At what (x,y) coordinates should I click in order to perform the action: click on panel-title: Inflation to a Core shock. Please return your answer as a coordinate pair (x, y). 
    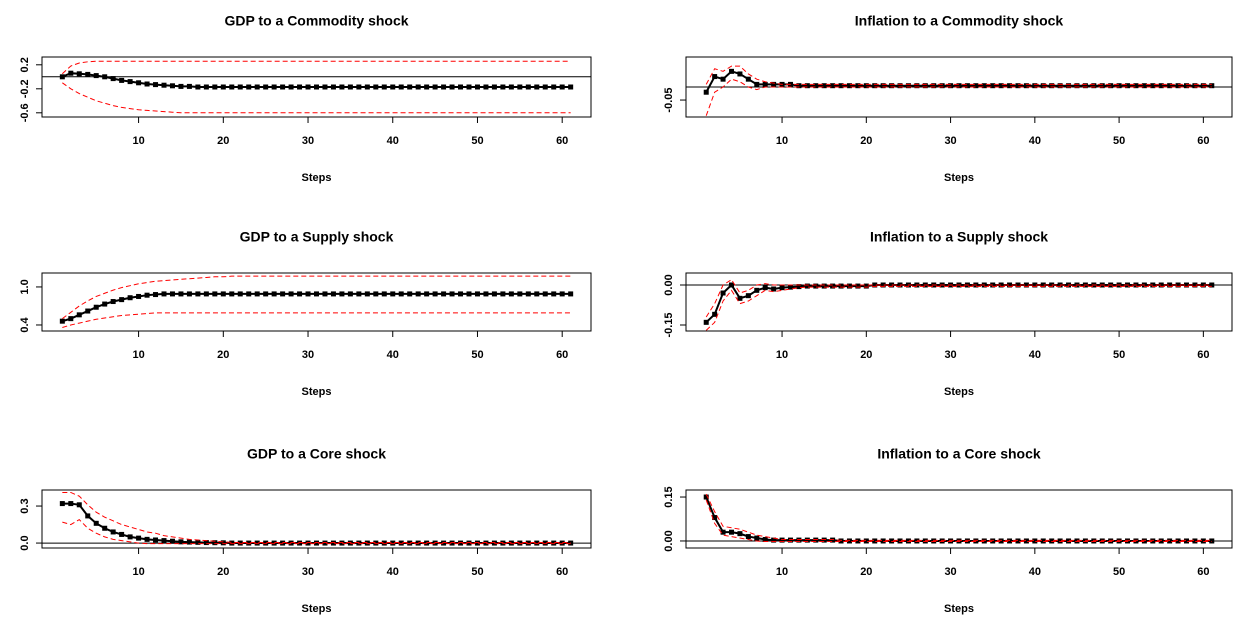
    Looking at the image, I should click on (959, 454).